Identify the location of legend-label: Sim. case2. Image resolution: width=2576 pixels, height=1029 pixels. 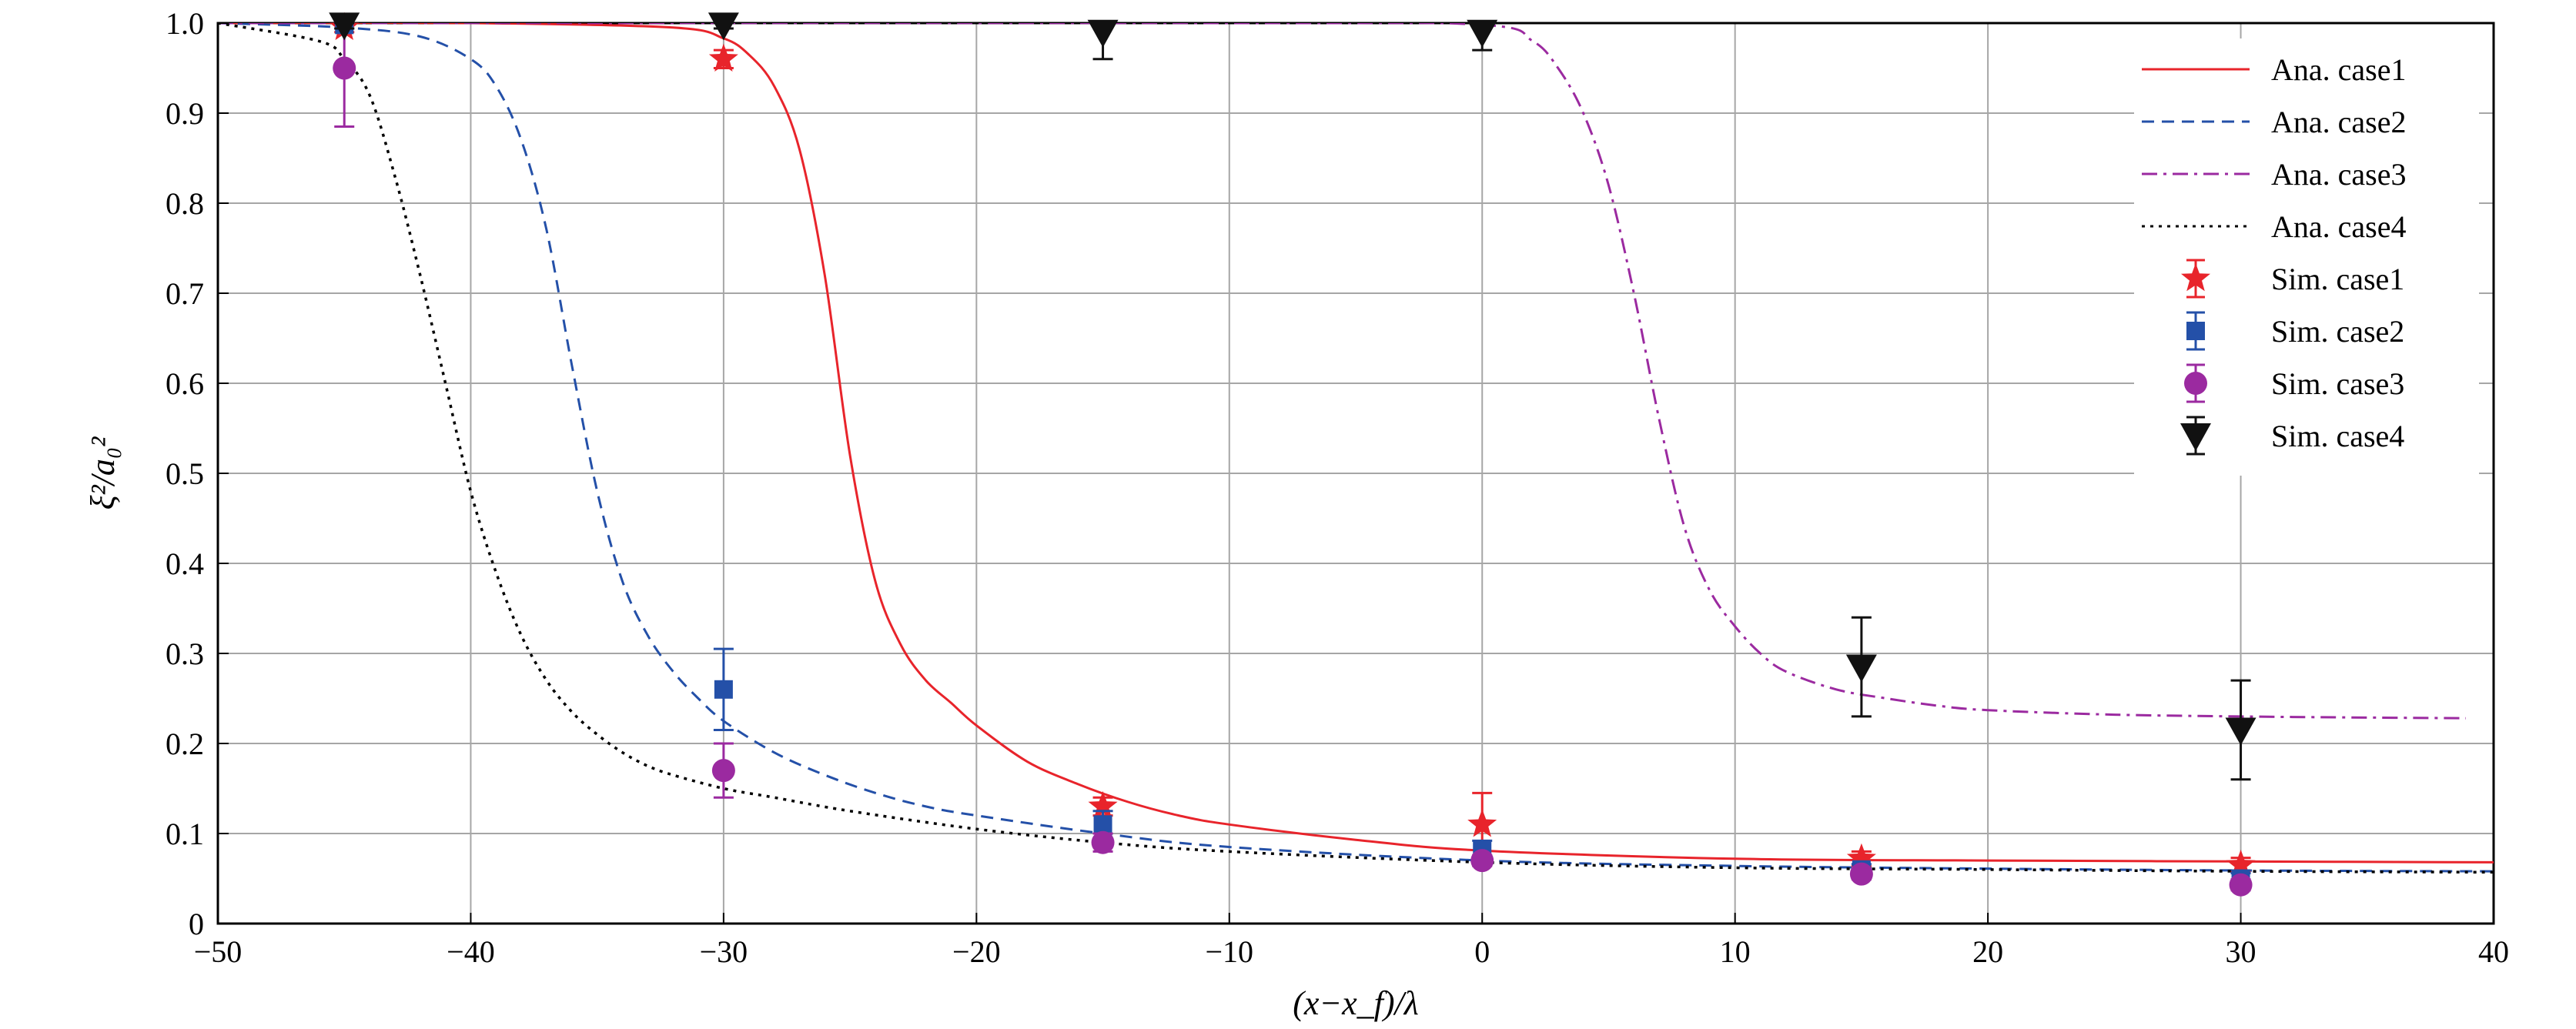
(2337, 332).